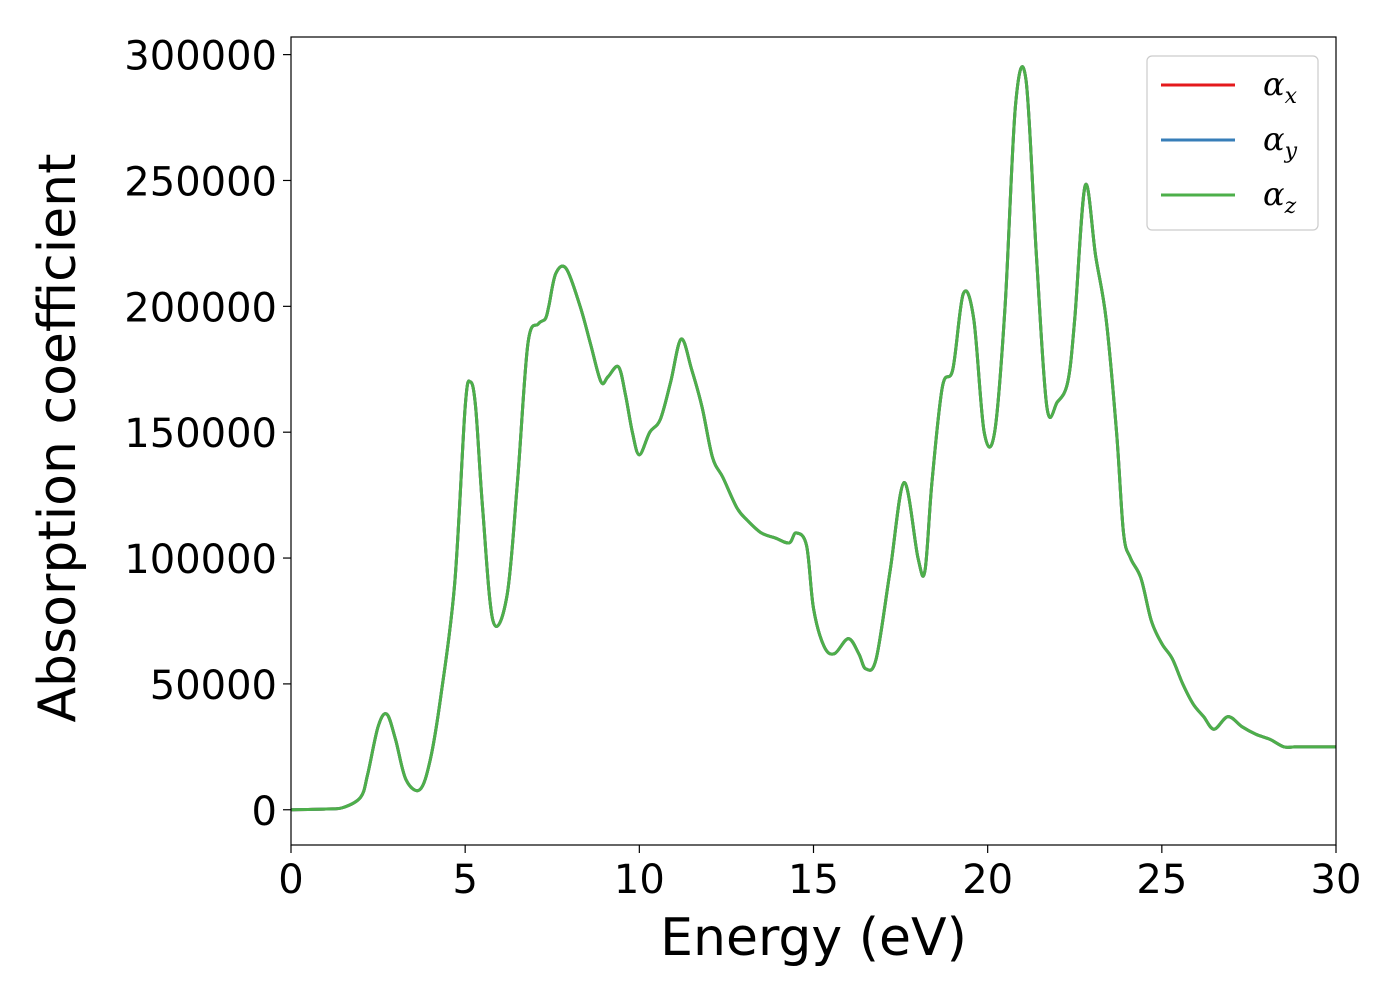 This screenshot has width=1400, height=1000. Describe the element at coordinates (200, 57) in the screenshot. I see `y-tick-label: 300000` at that location.